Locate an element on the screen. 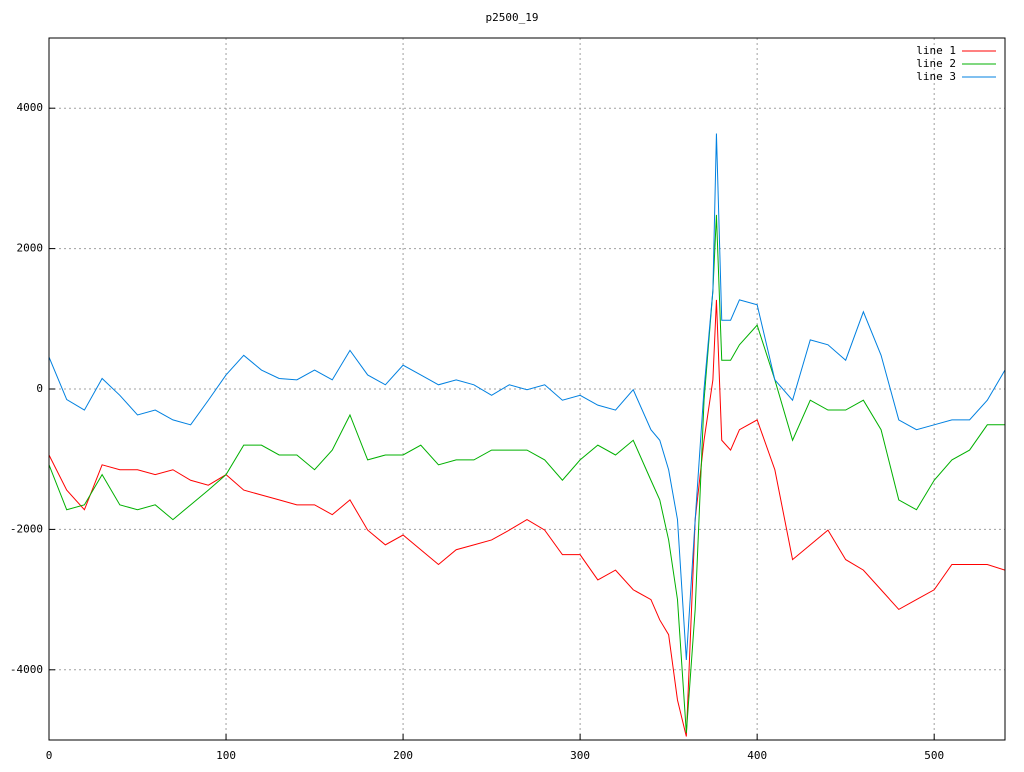 The width and height of the screenshot is (1024, 772). legend-label: line 2 is located at coordinates (936, 63).